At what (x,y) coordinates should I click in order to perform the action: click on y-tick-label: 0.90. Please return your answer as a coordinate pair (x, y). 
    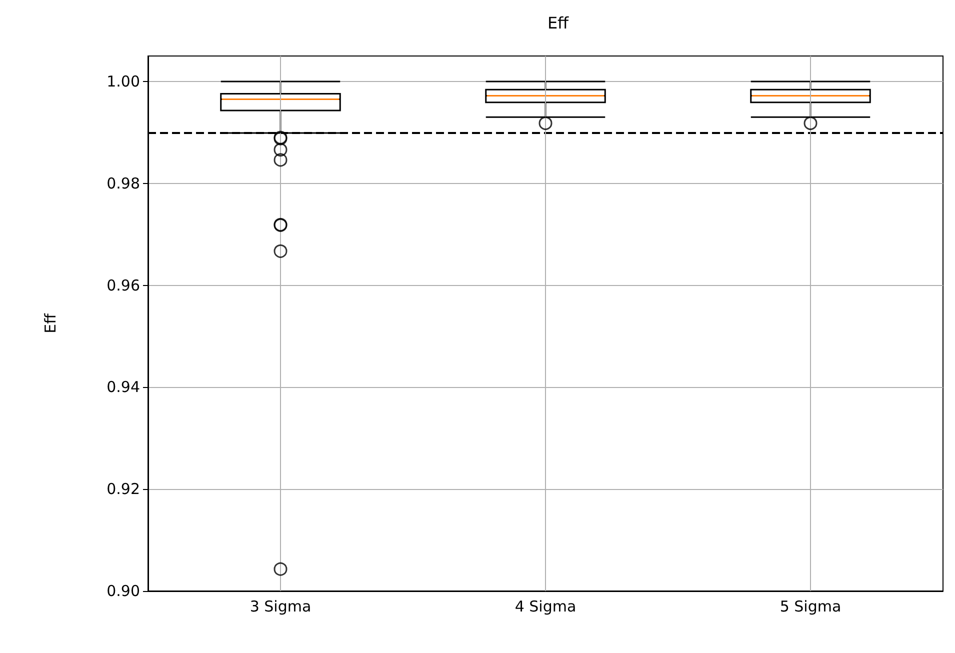
    Looking at the image, I should click on (123, 591).